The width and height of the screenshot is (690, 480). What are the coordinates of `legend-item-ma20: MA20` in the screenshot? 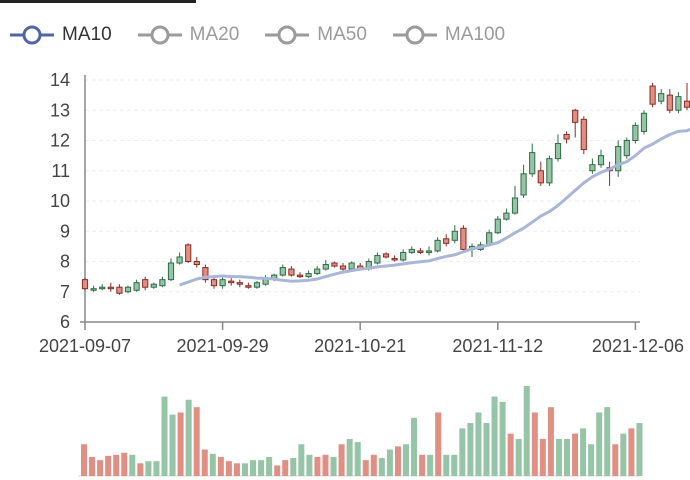 It's located at (188, 35).